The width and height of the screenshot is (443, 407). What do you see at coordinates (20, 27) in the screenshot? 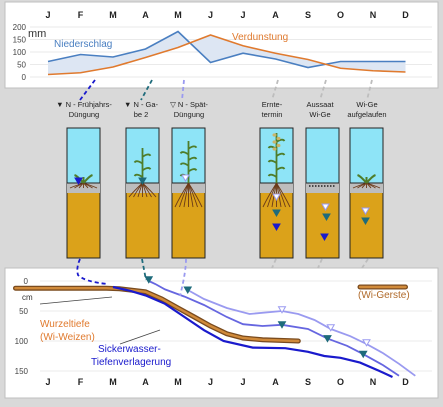
I see `y-tick-label: 200` at bounding box center [20, 27].